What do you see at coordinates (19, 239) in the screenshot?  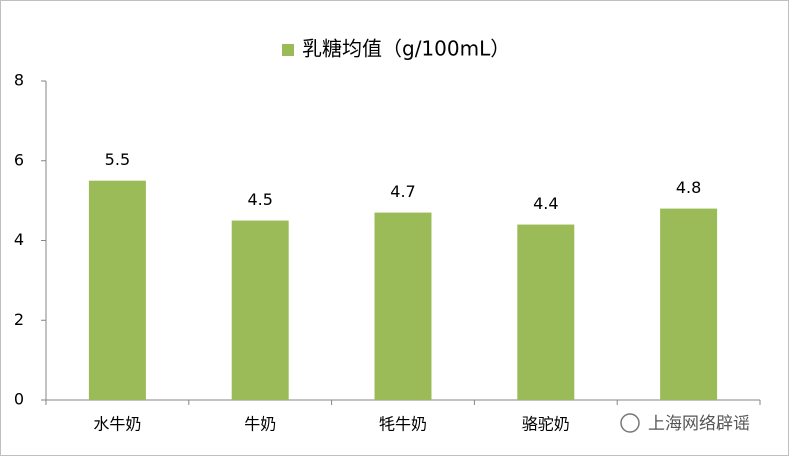 I see `y-tick-label: 4` at bounding box center [19, 239].